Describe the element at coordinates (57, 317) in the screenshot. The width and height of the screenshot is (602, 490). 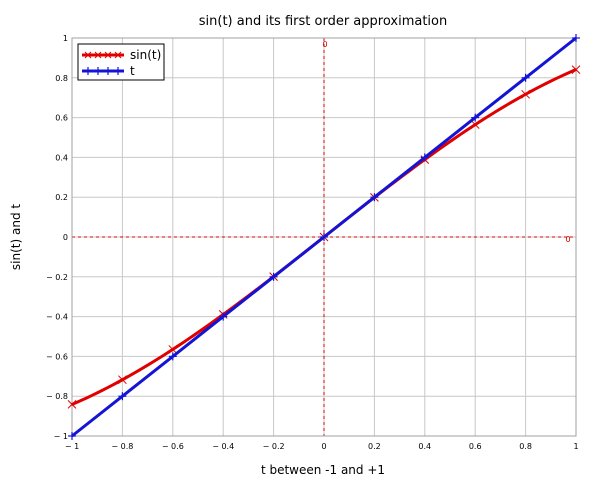
I see `y-tick-label: − 0.4` at that location.